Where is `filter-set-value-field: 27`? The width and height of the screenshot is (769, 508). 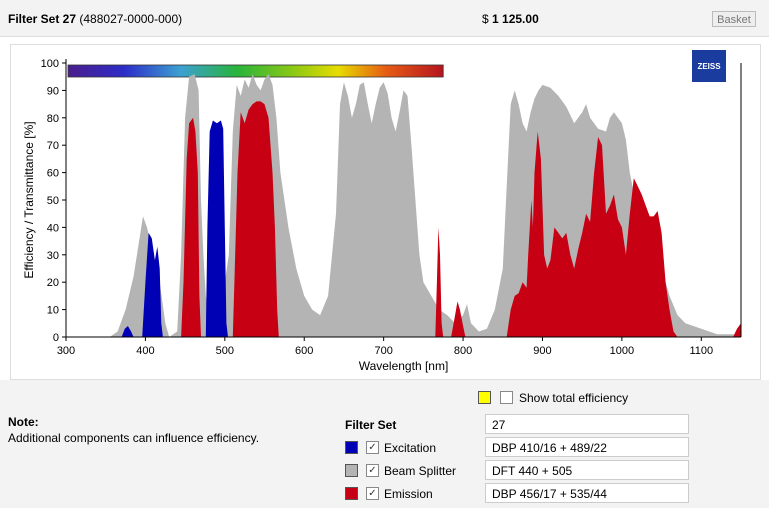 filter-set-value-field: 27 is located at coordinates (587, 424).